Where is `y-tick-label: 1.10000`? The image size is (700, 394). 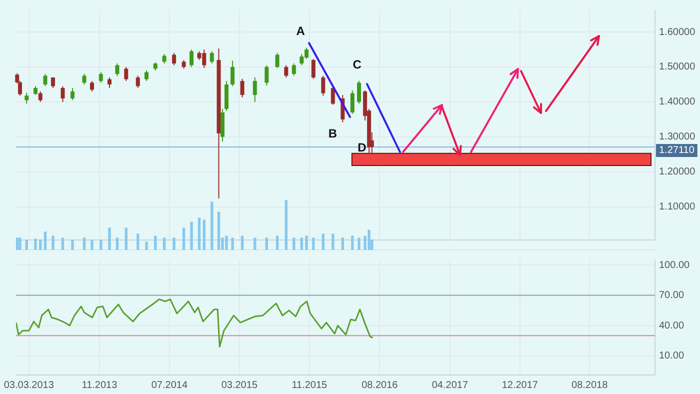
y-tick-label: 1.10000 is located at coordinates (677, 207).